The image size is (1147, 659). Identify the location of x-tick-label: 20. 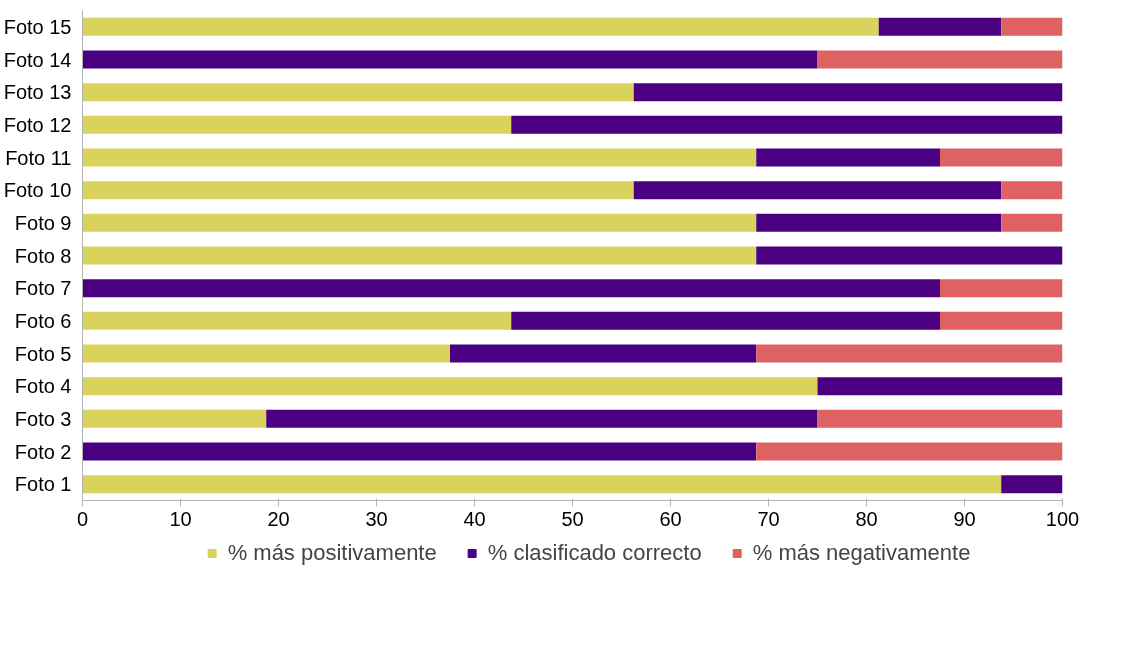
(278, 518).